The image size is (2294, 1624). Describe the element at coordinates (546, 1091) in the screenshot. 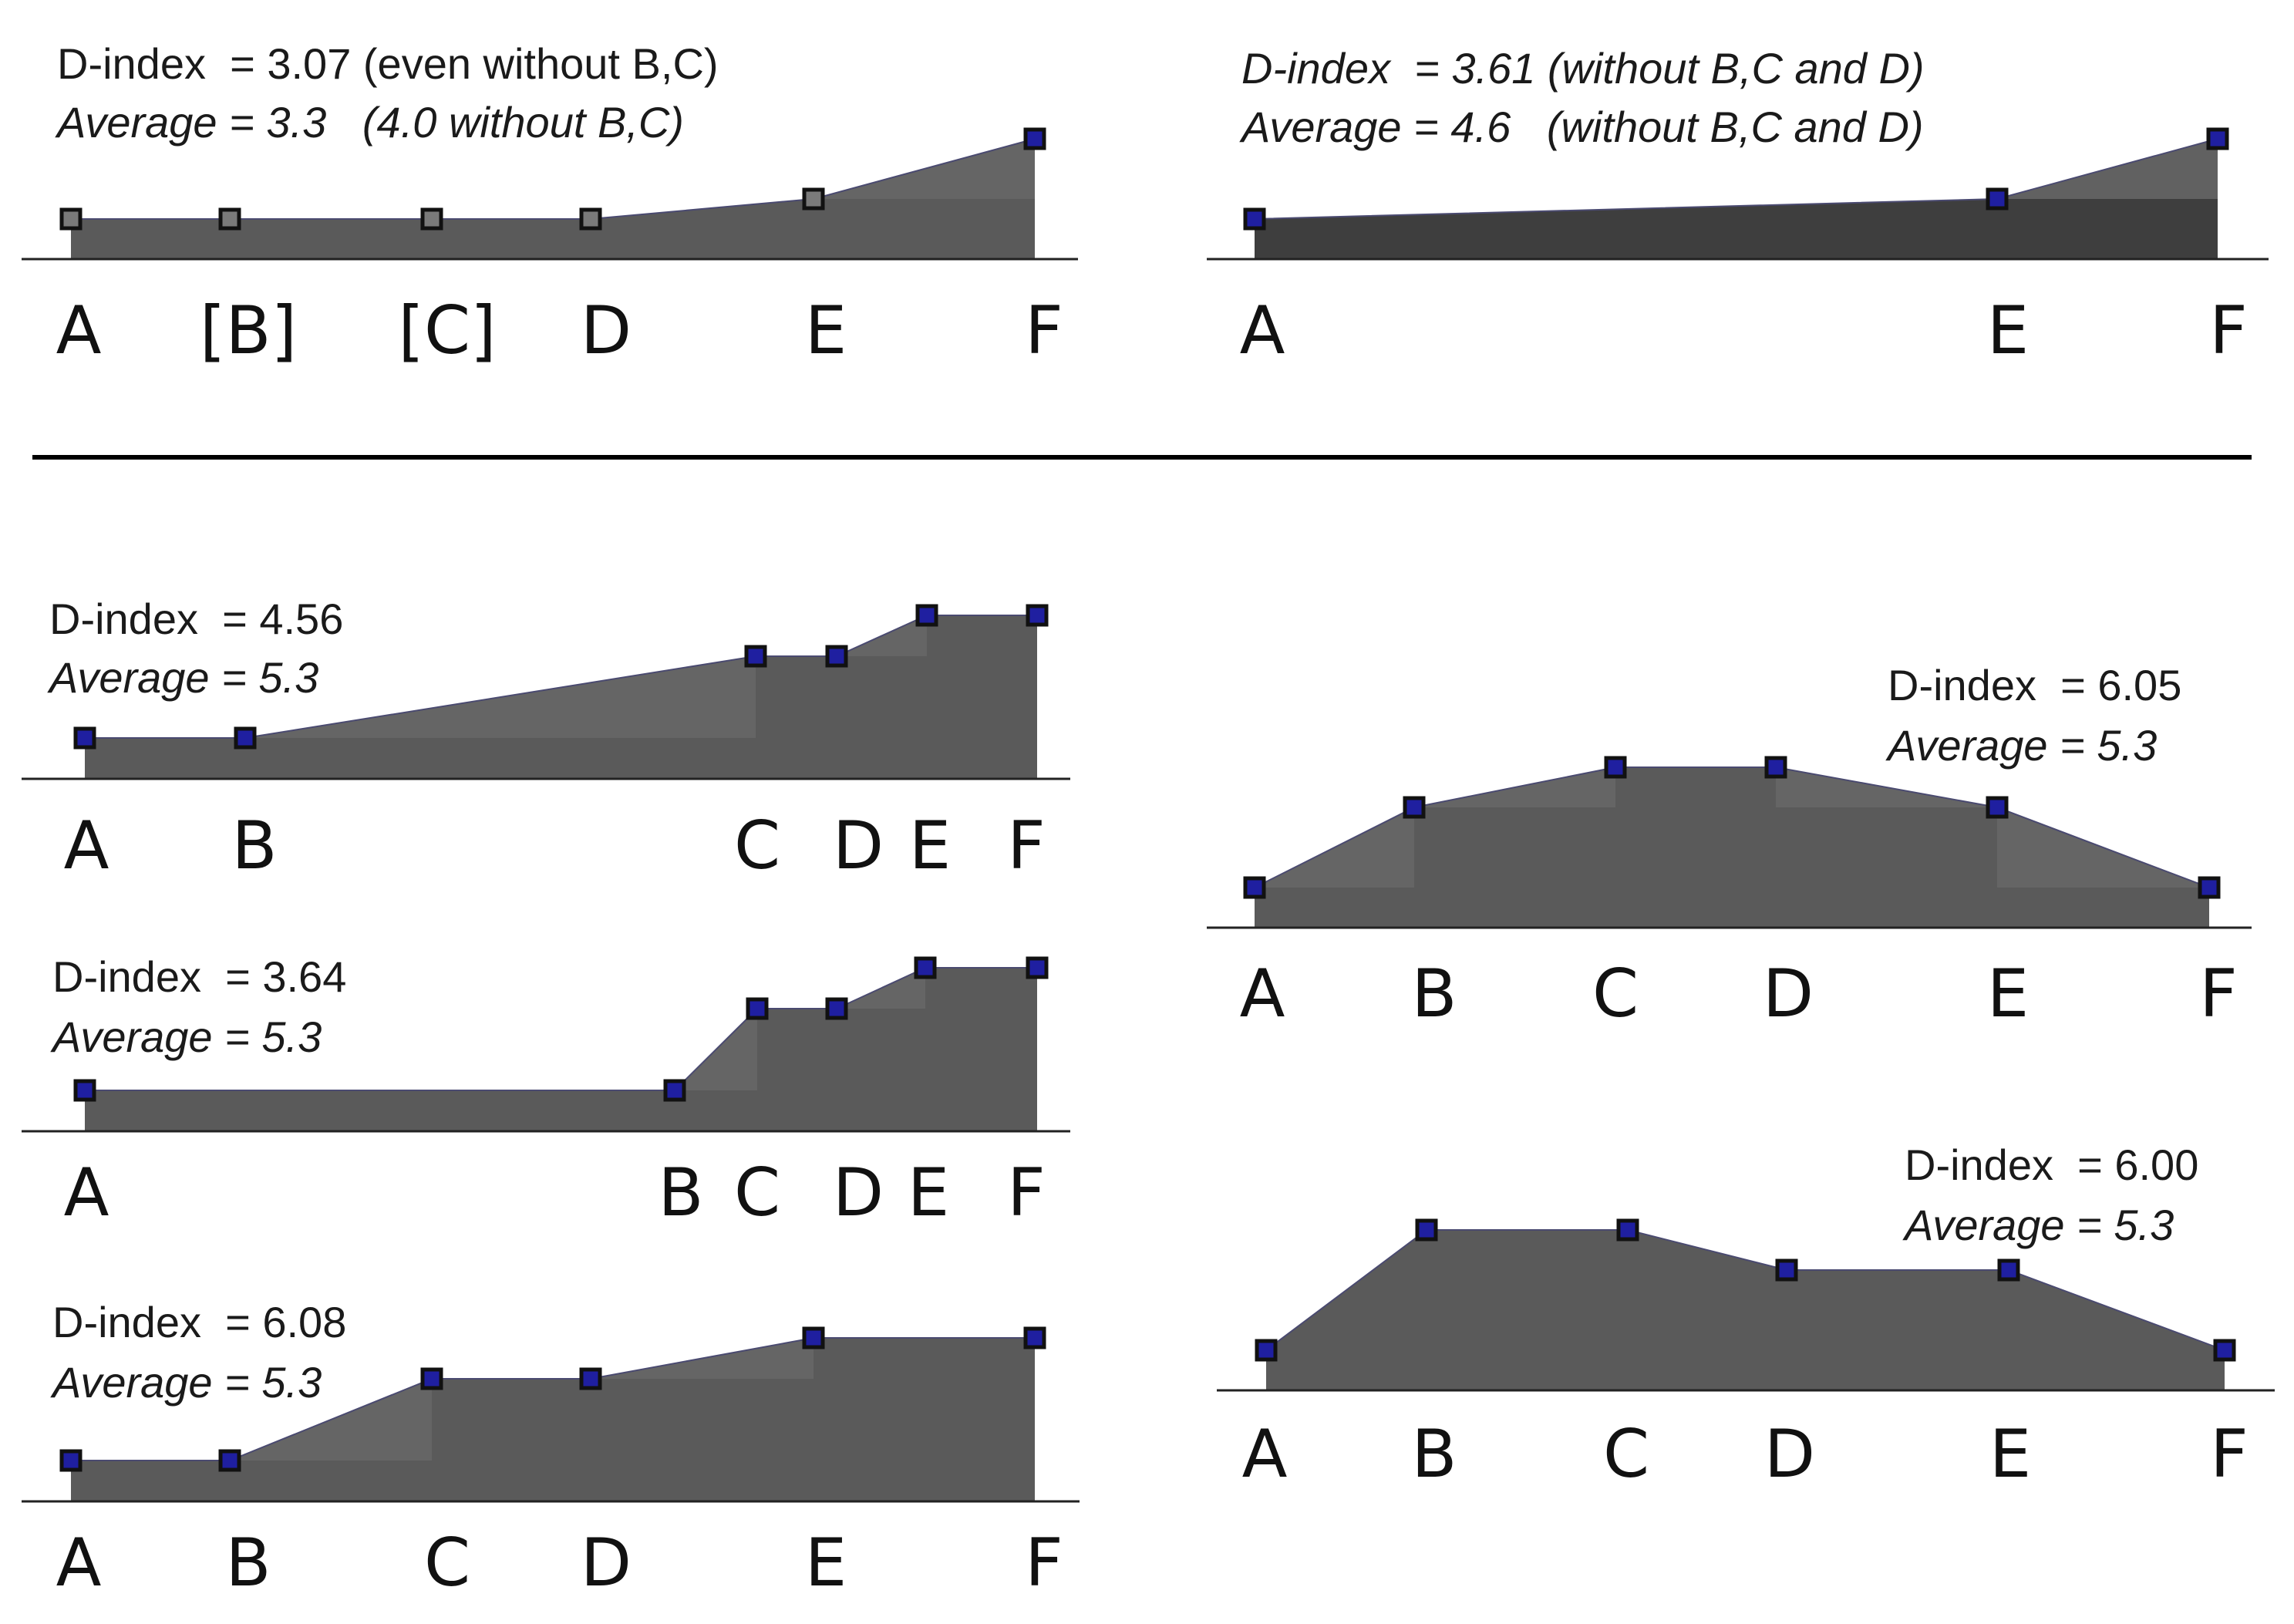

I see `panel-mid-left-2: A B C D E F D-index = 3.64 Average = 5.3` at that location.